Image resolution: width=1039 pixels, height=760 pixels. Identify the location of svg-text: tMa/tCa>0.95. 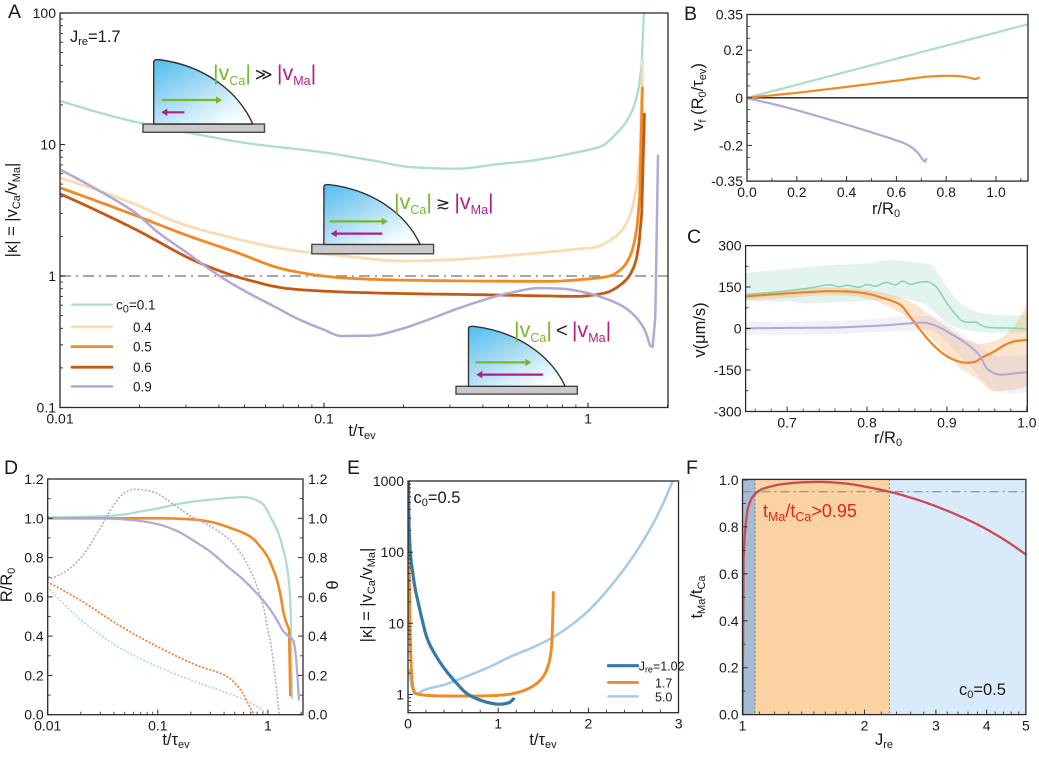
(810, 512).